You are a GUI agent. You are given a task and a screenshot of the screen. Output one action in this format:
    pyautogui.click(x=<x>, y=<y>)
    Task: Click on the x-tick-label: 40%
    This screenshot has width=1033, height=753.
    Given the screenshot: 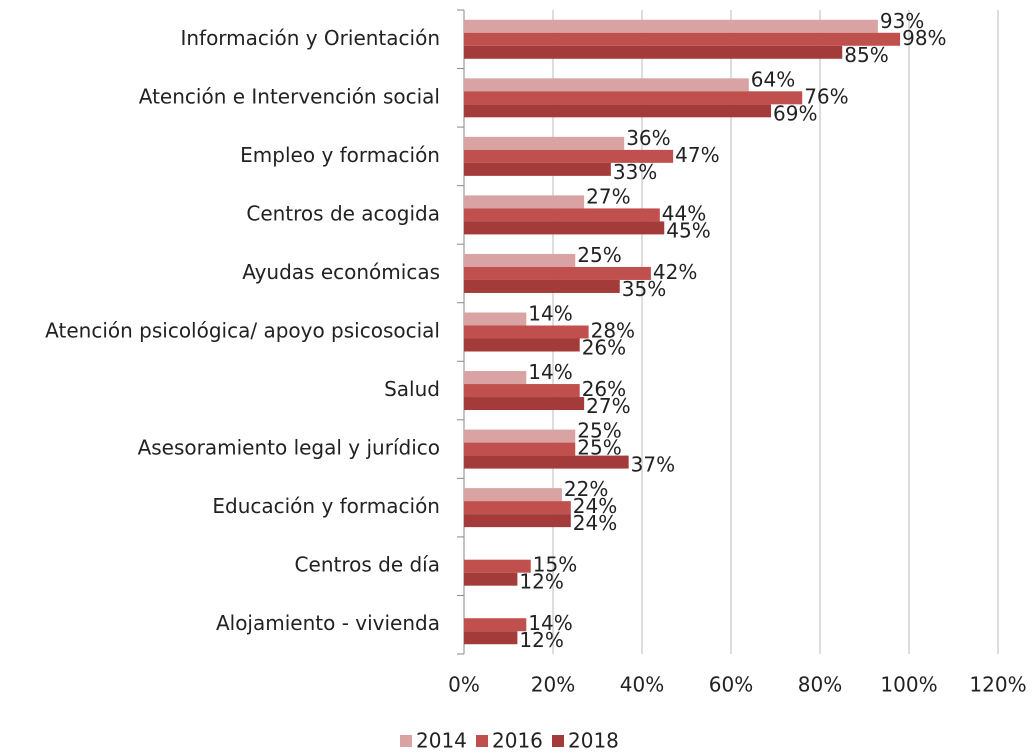 What is the action you would take?
    pyautogui.click(x=642, y=685)
    